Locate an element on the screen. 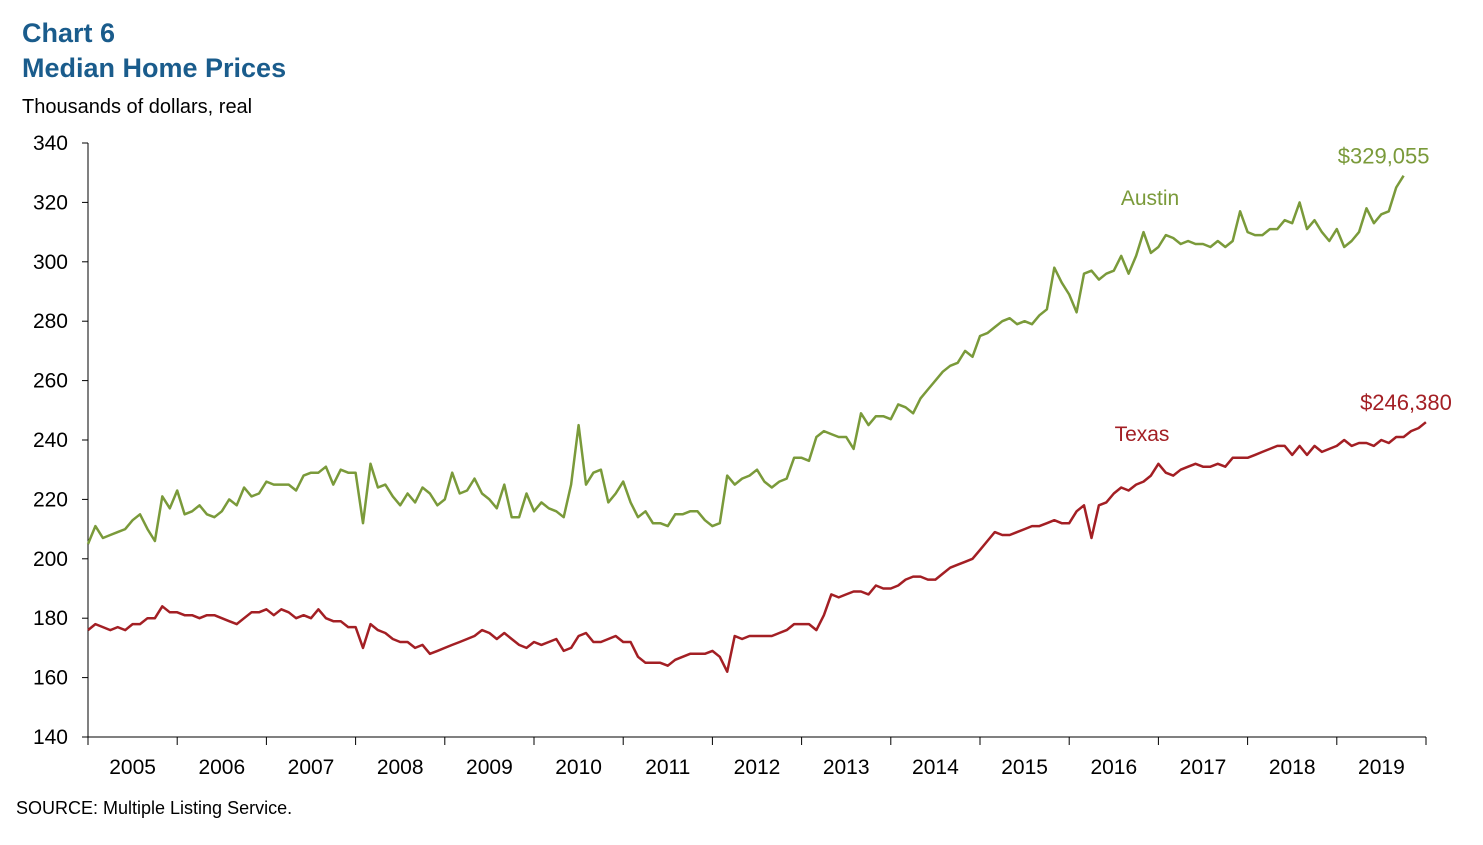  x-tick-label: 2009 is located at coordinates (489, 767).